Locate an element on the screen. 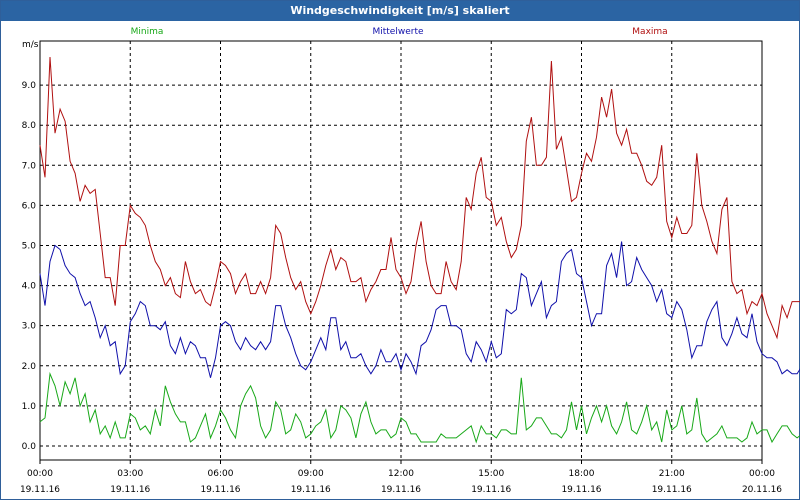  y-tick-label: 7.0 is located at coordinates (29, 166).